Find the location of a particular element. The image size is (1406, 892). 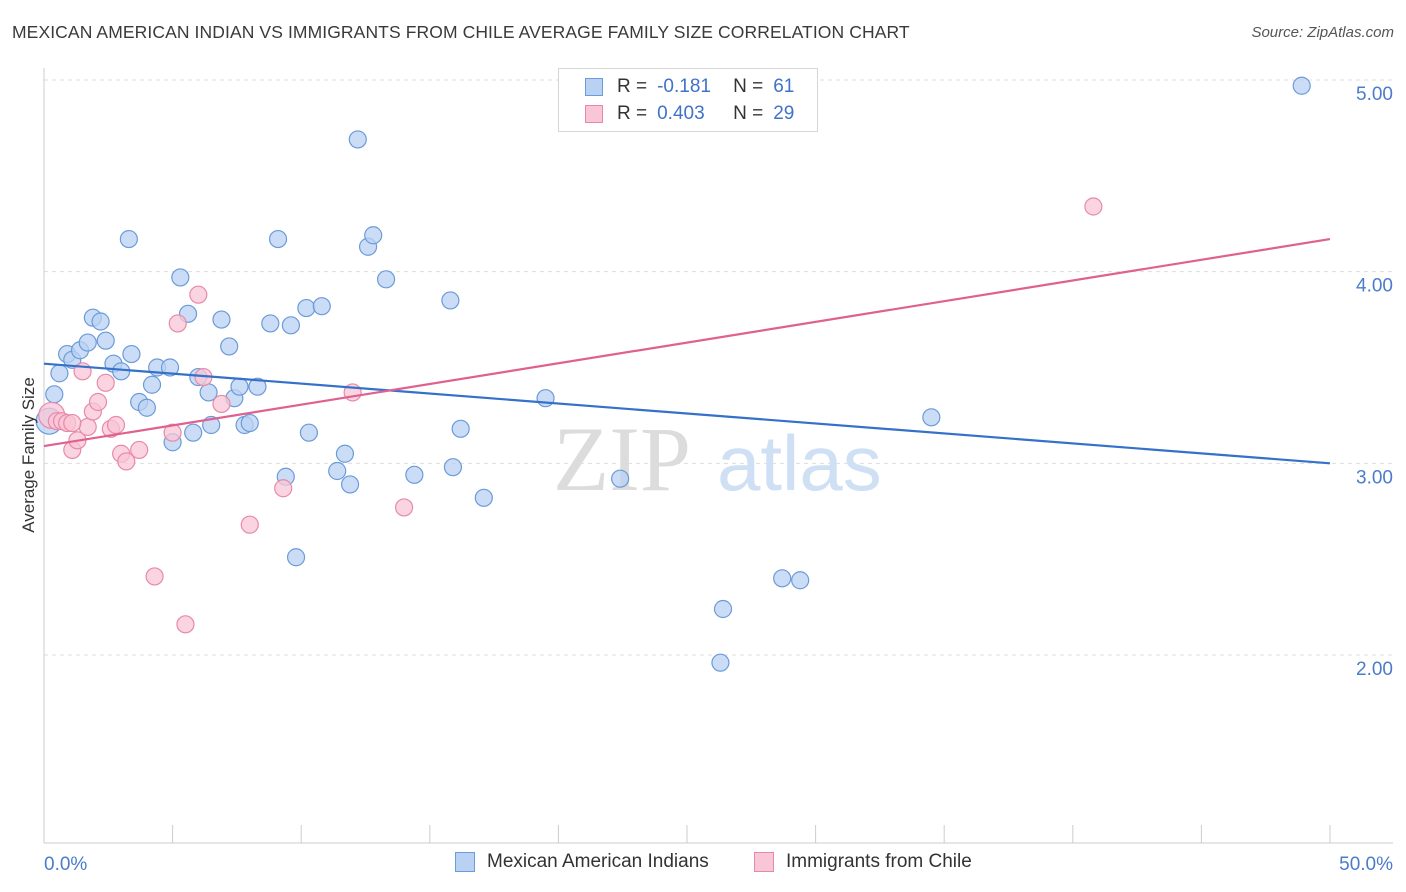

legend-row-blue: R = -0.181 N = 61 is located at coordinates (689, 87).